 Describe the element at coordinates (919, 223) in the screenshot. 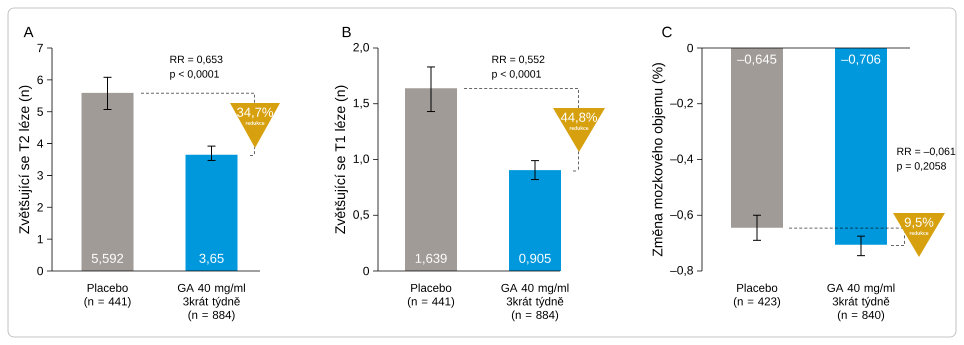

I see `annotation: 9,5%` at that location.